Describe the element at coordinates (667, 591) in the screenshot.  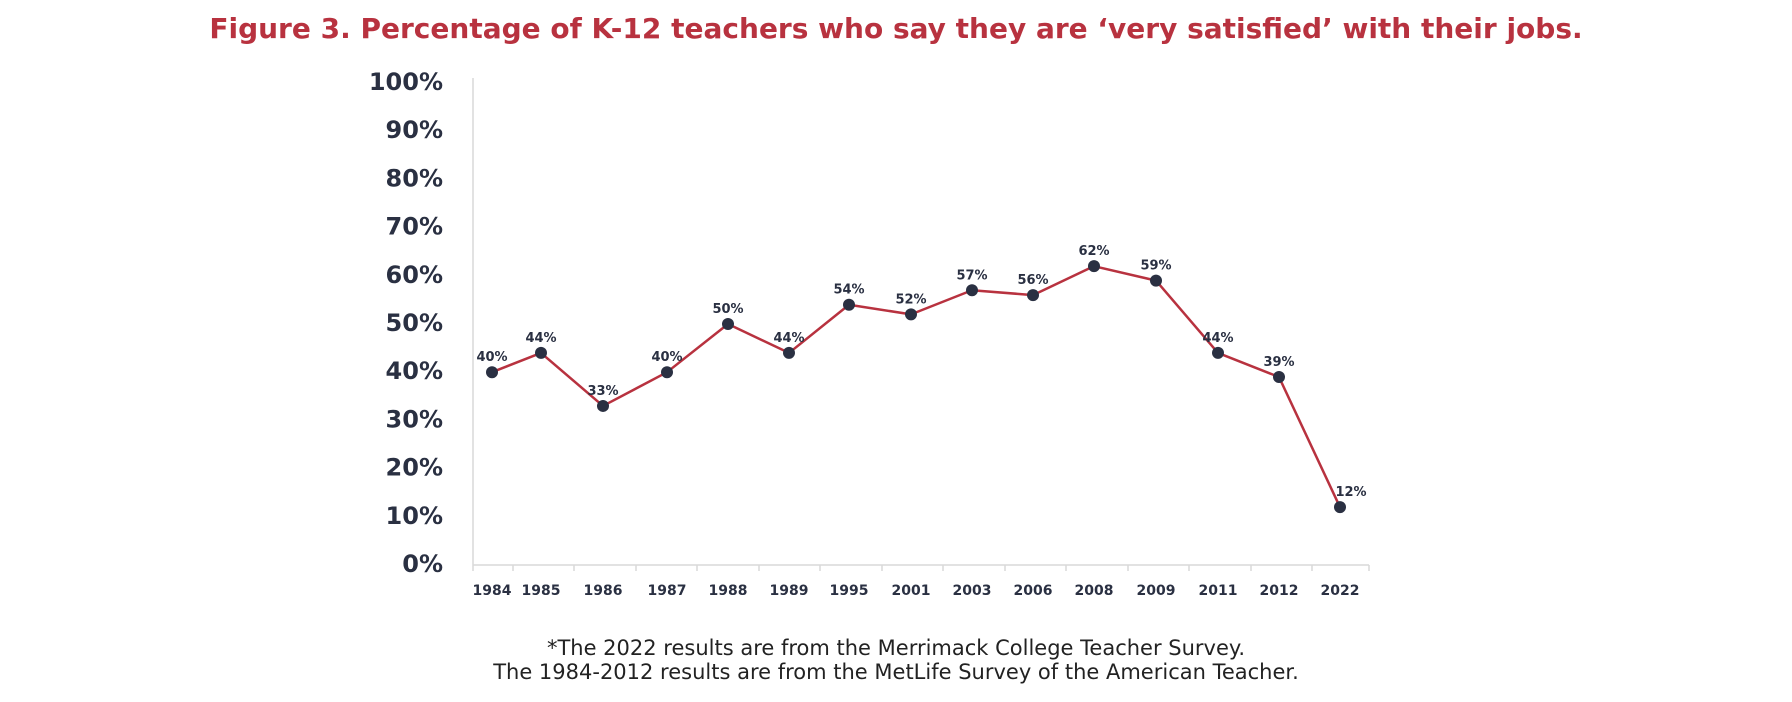
I see `x-tick-label: 1987` at that location.